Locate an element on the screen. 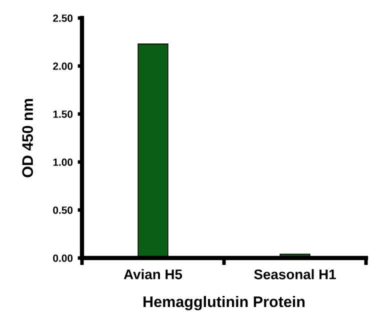 This screenshot has width=387, height=331. y-tick-label: 2.00 is located at coordinates (63, 66).